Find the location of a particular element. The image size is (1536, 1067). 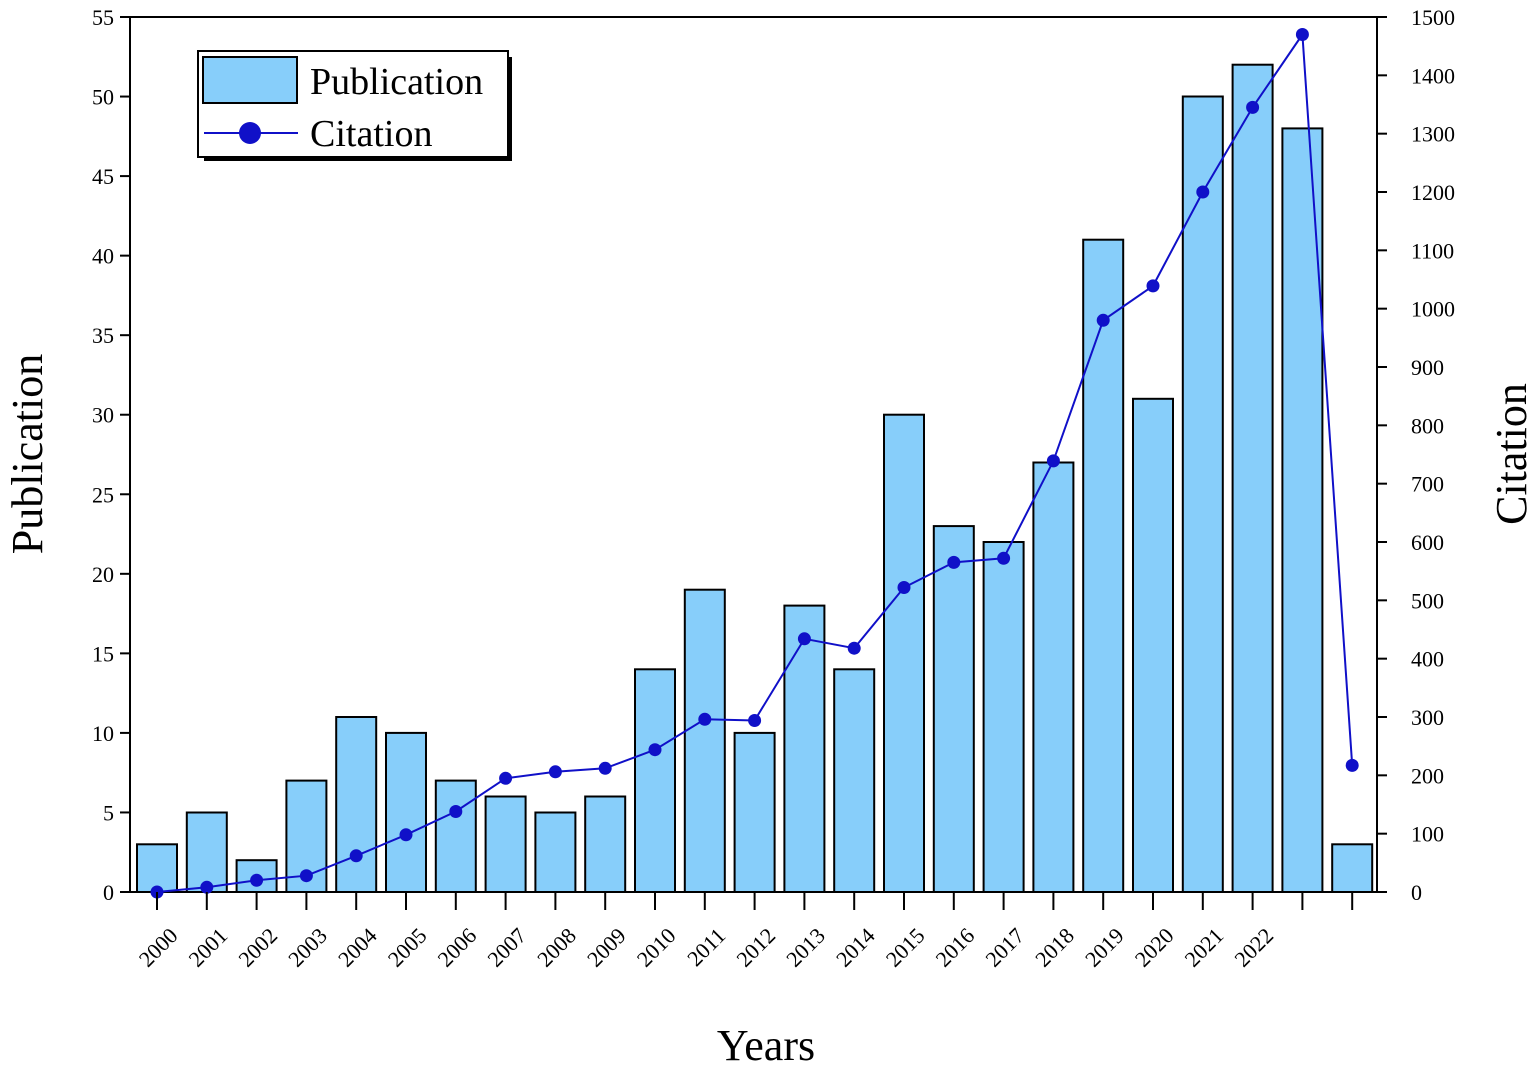

x-tick-label: 2015 is located at coordinates (905, 947).